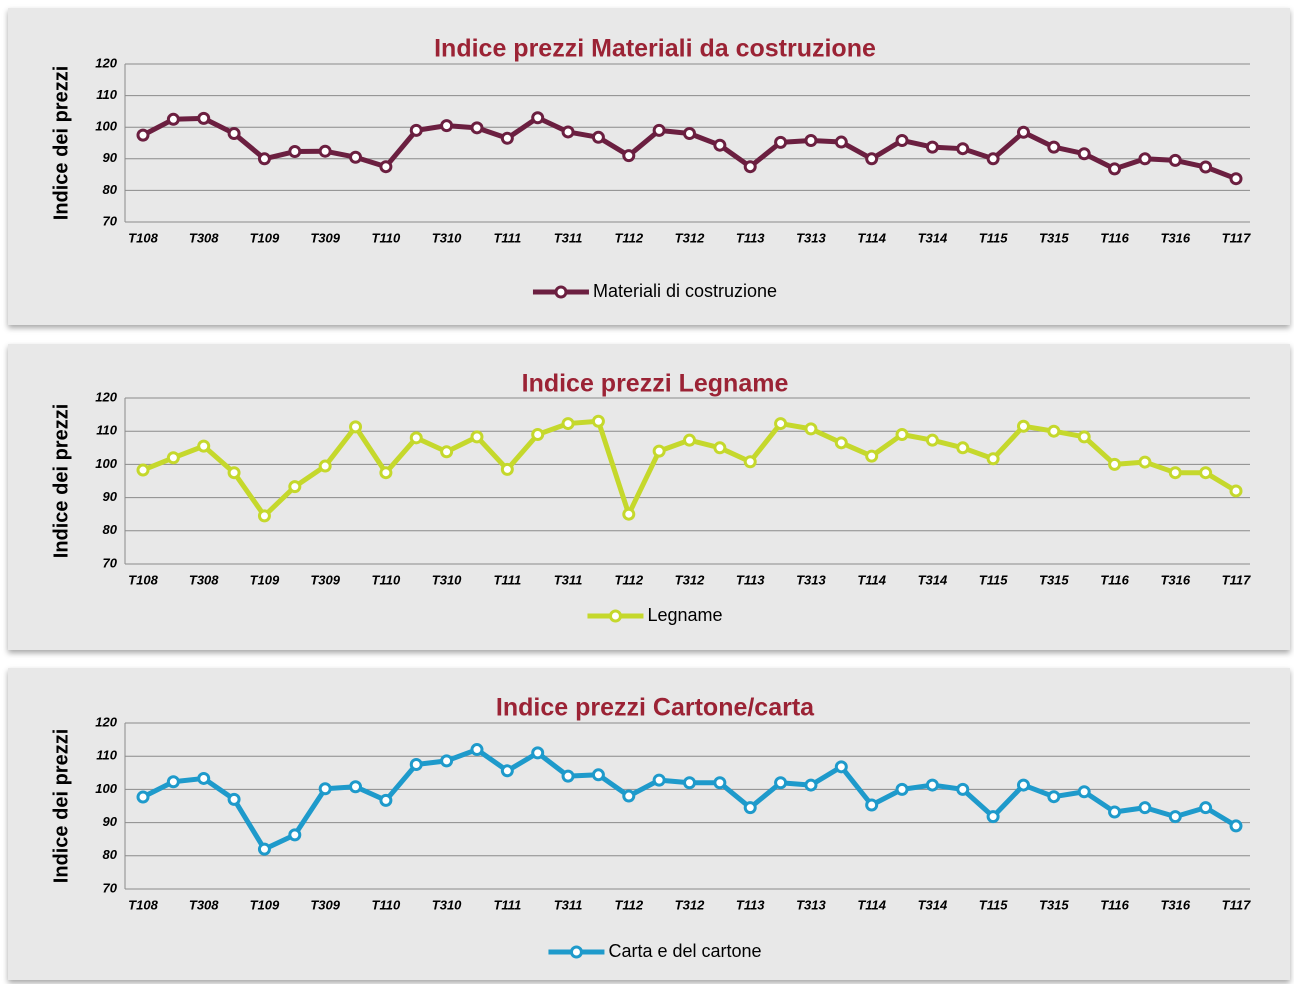  Describe the element at coordinates (143, 579) in the screenshot. I see `x-tick-label: T108` at that location.